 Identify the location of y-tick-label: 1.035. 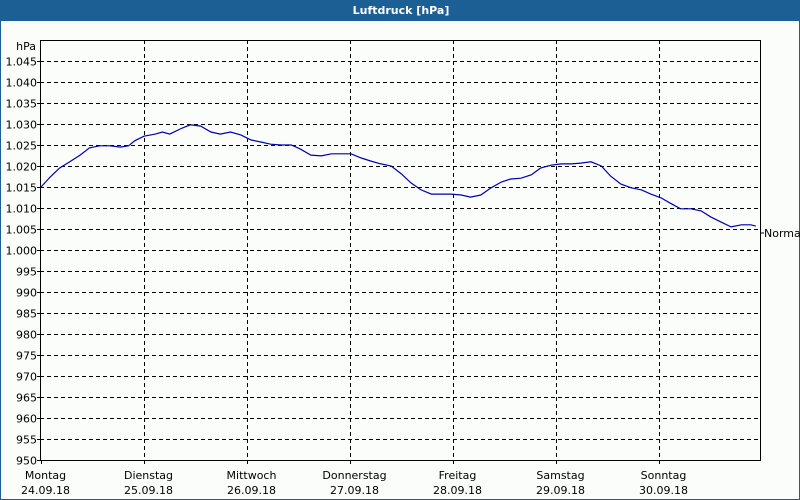
(22, 104).